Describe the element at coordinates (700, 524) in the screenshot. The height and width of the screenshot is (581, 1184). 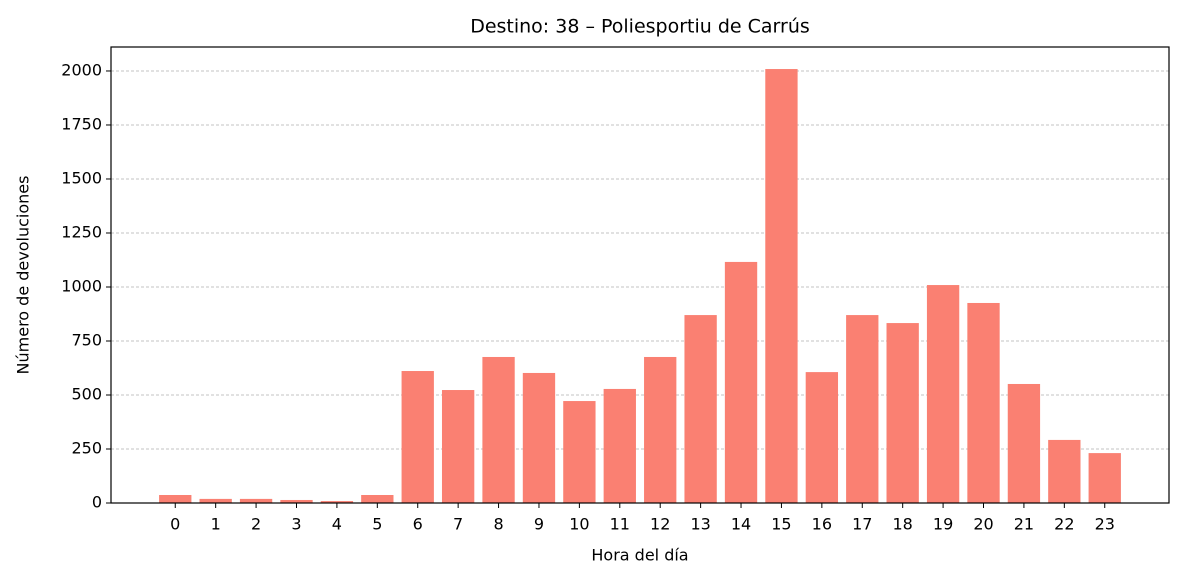
I see `x-tick-label: 13` at that location.